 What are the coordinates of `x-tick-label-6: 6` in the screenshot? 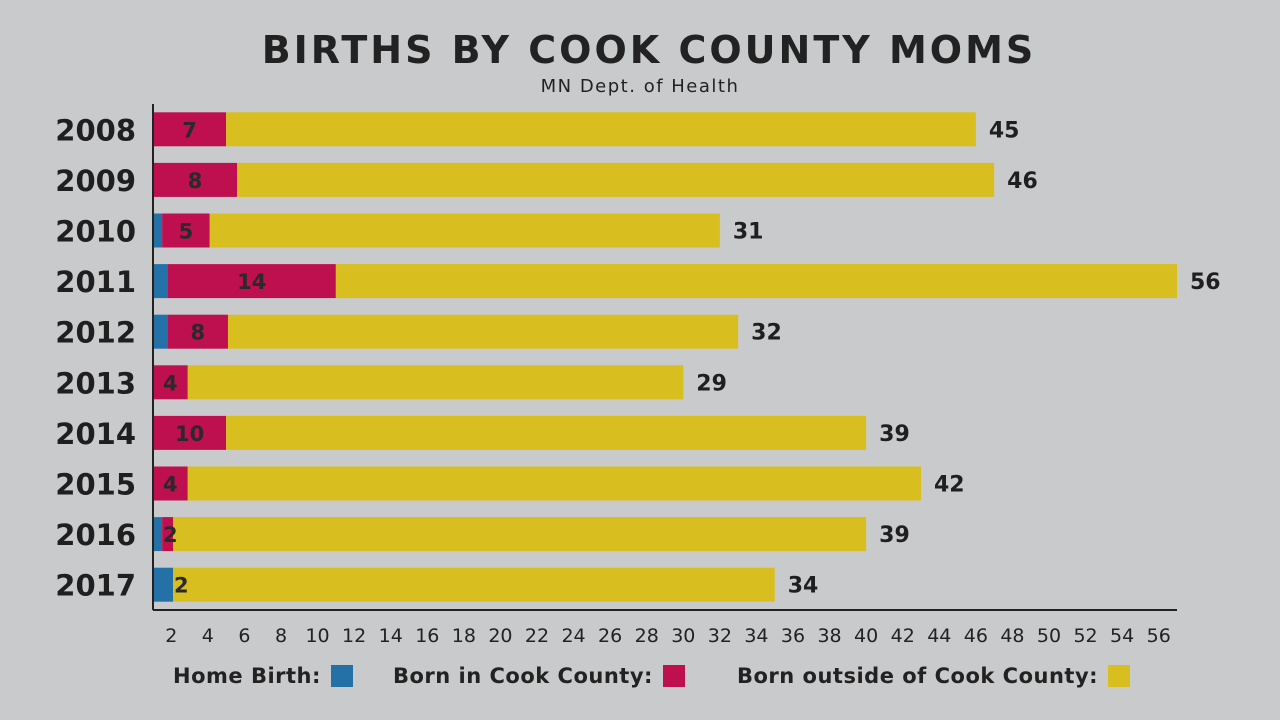 It's located at (244, 636).